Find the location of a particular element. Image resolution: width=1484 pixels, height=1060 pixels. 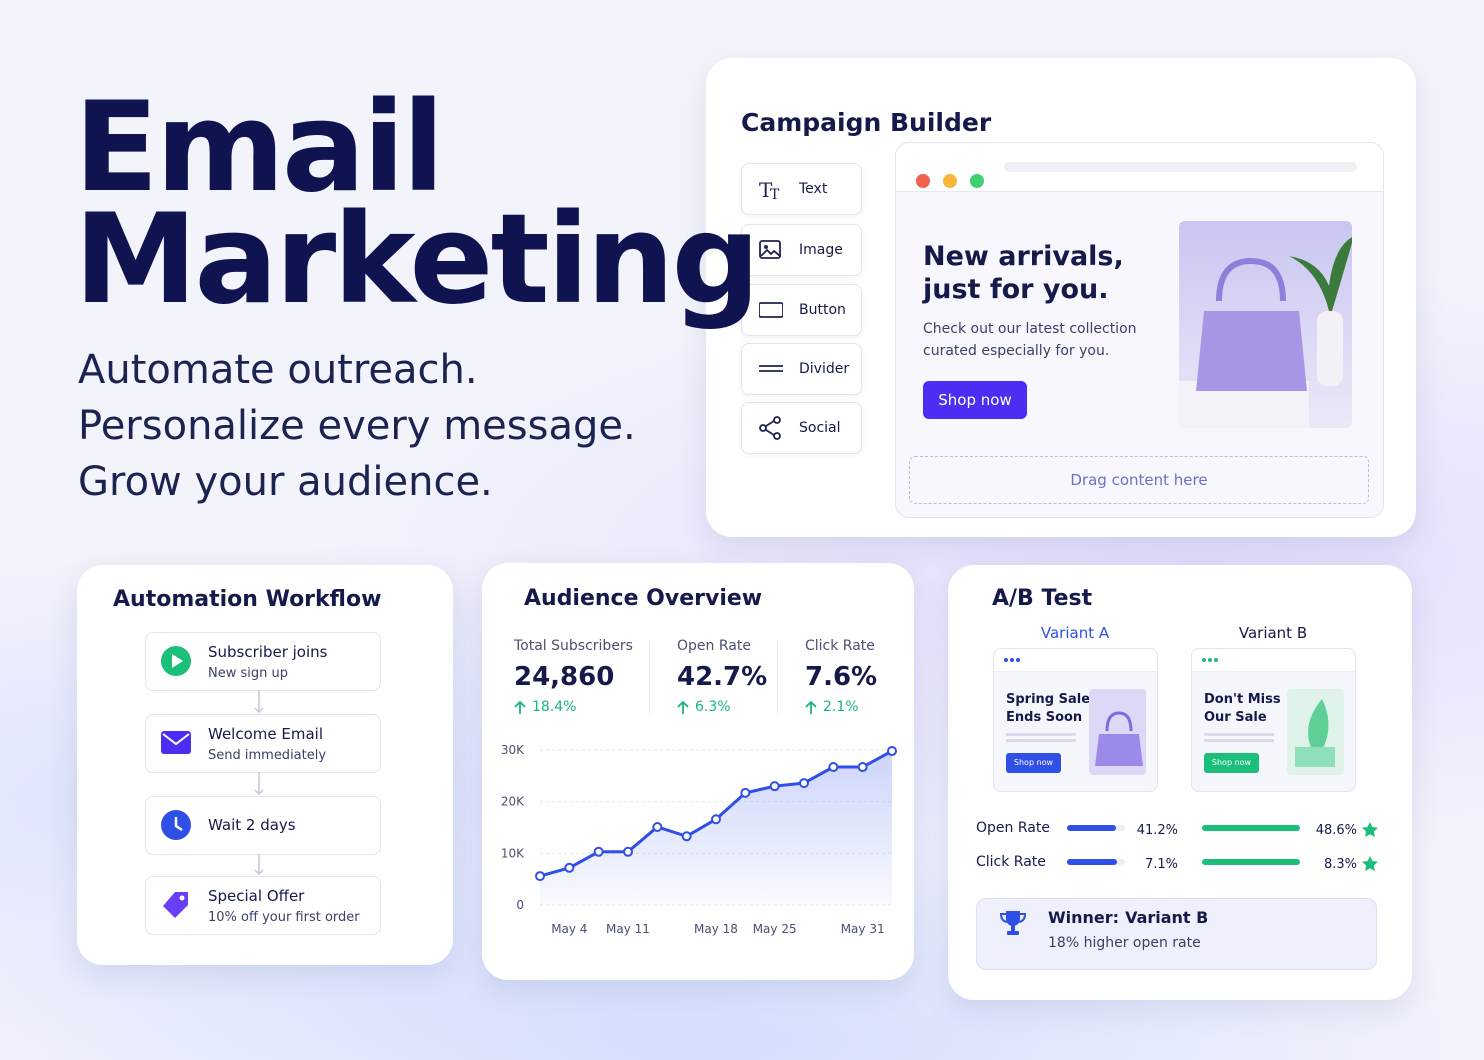

step-subtitle: Send immediately is located at coordinates (267, 755).